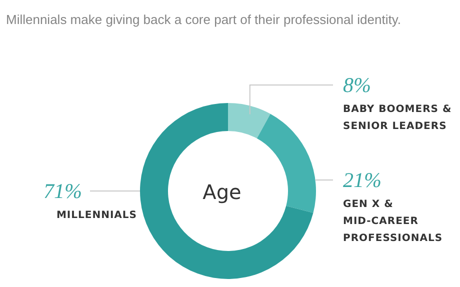  Describe the element at coordinates (96, 215) in the screenshot. I see `slice-label: MILLENNIALS` at that location.